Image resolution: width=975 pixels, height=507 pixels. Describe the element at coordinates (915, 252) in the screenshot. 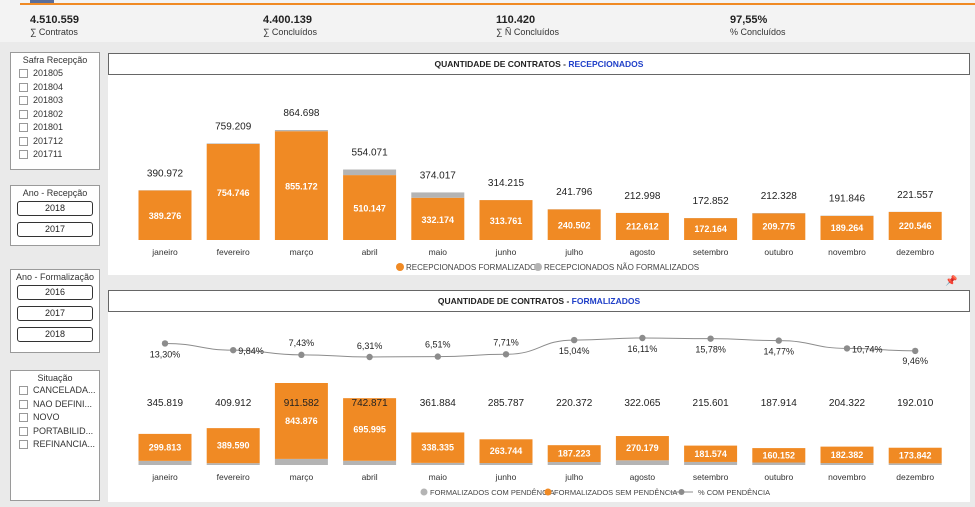

I see `category-label: dezembro` at that location.